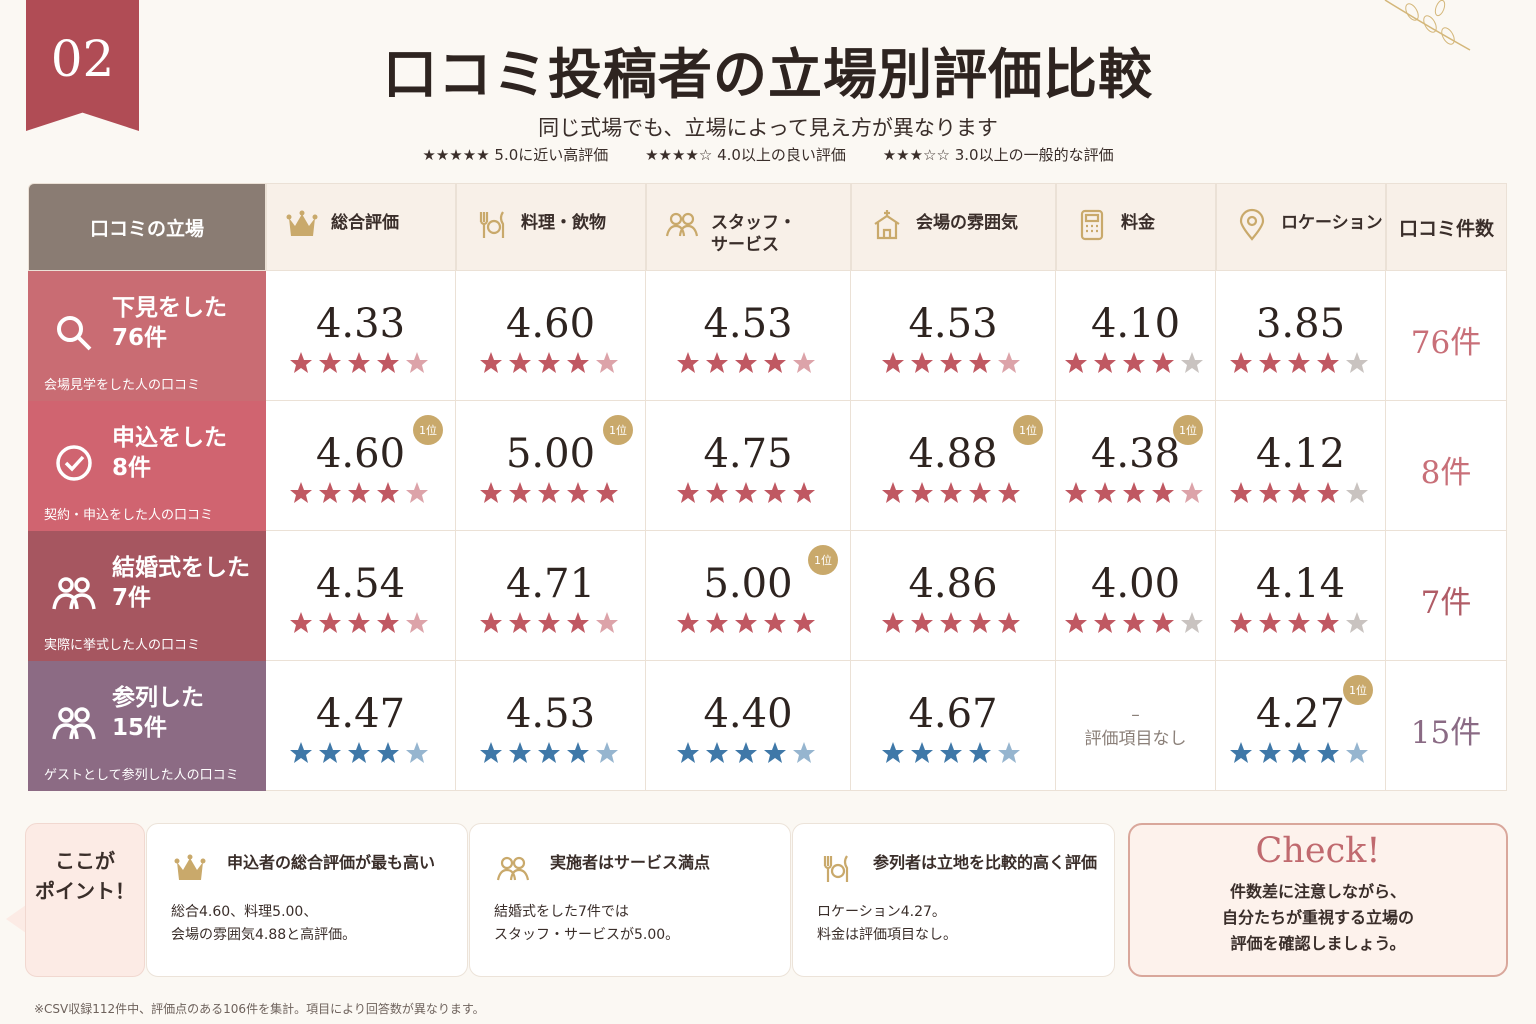 This screenshot has width=1536, height=1024. I want to click on row-title-text: 参列した, so click(158, 698).